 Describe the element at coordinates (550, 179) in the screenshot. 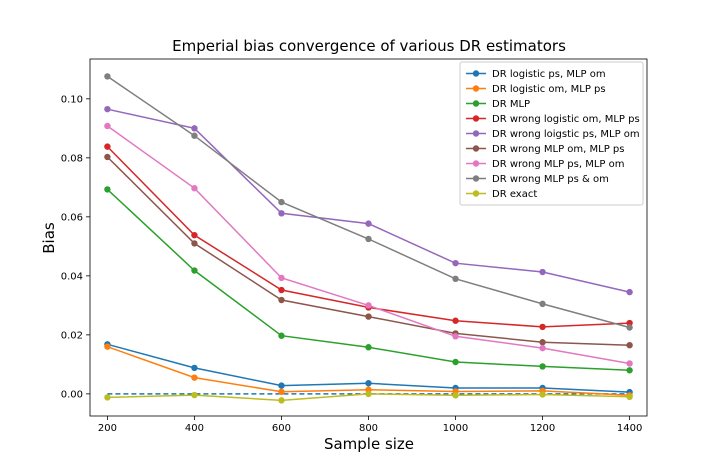

I see `legend-entry: DR wrong MLP ps & om` at that location.